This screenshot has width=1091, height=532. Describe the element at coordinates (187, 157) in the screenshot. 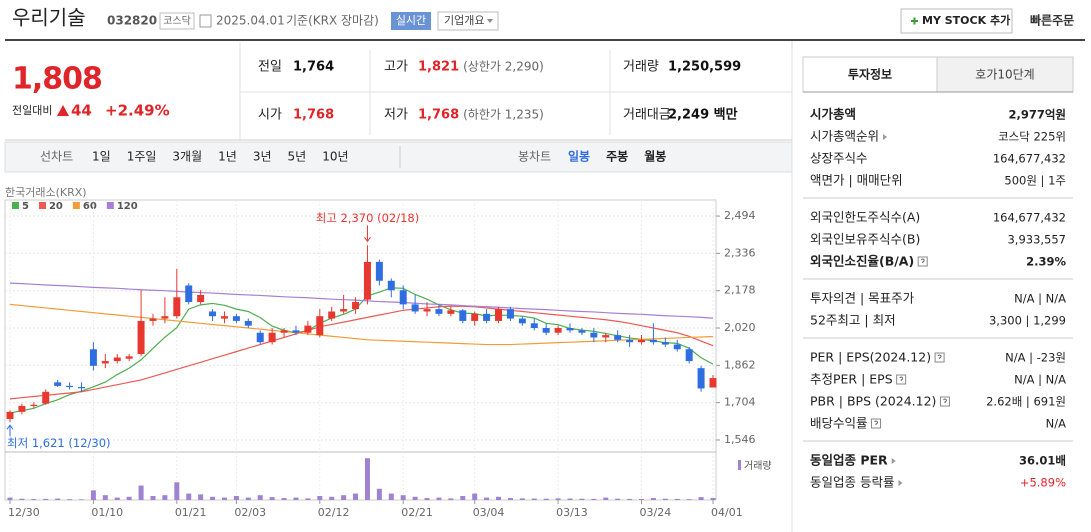

I see `period-button: 3개월` at that location.